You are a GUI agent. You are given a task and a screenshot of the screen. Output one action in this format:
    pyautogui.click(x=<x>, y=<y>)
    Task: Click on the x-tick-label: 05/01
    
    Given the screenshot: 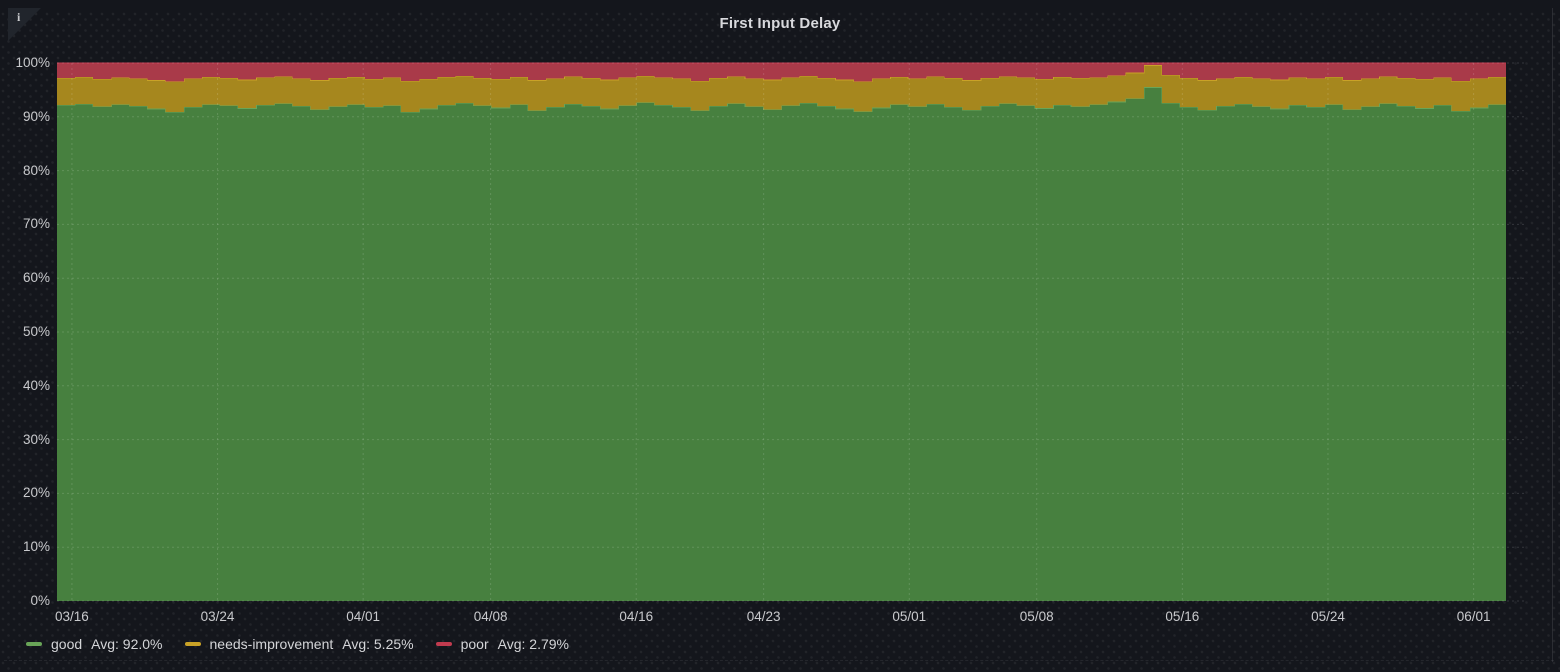 What is the action you would take?
    pyautogui.click(x=909, y=616)
    